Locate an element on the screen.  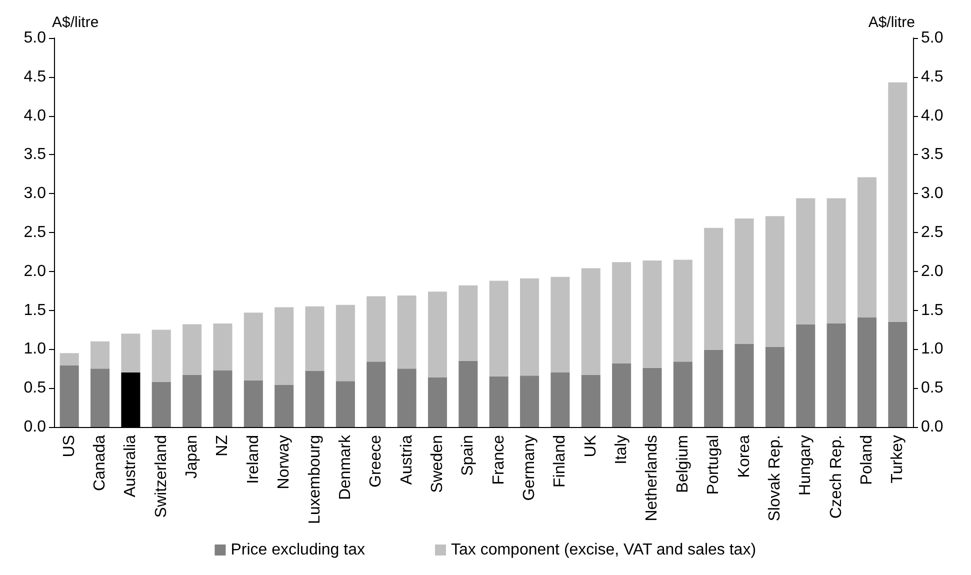
y2-tick-label: 2.0 is located at coordinates (932, 271).